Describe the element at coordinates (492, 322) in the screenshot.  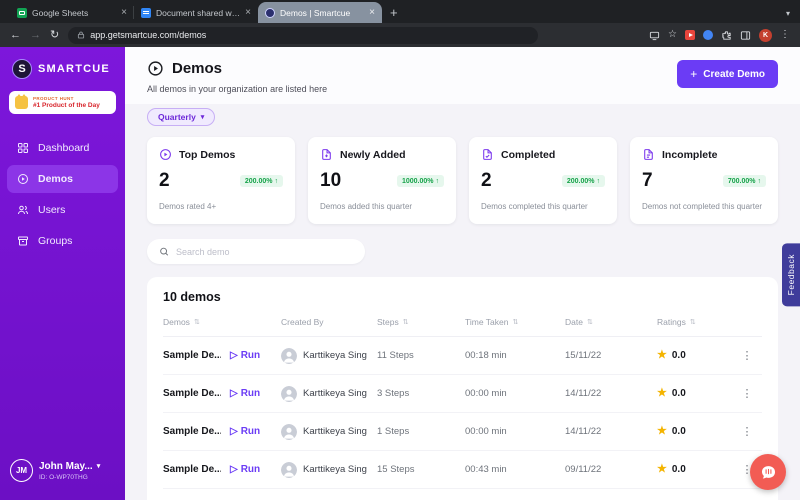
I see `column-header-time-taken: Time Taken ⇅` at that location.